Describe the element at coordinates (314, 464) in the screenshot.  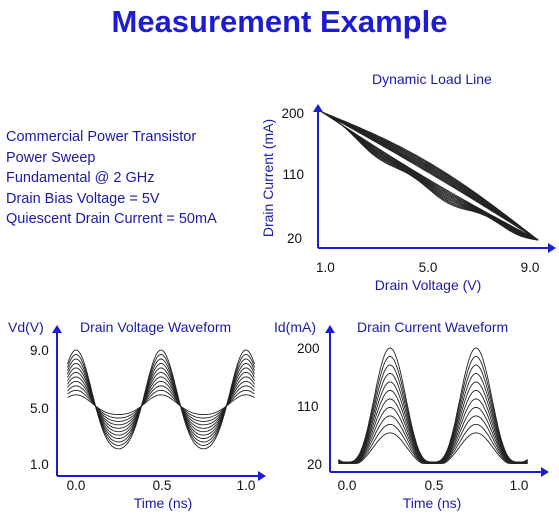
I see `id-y-tick-20: 20` at that location.